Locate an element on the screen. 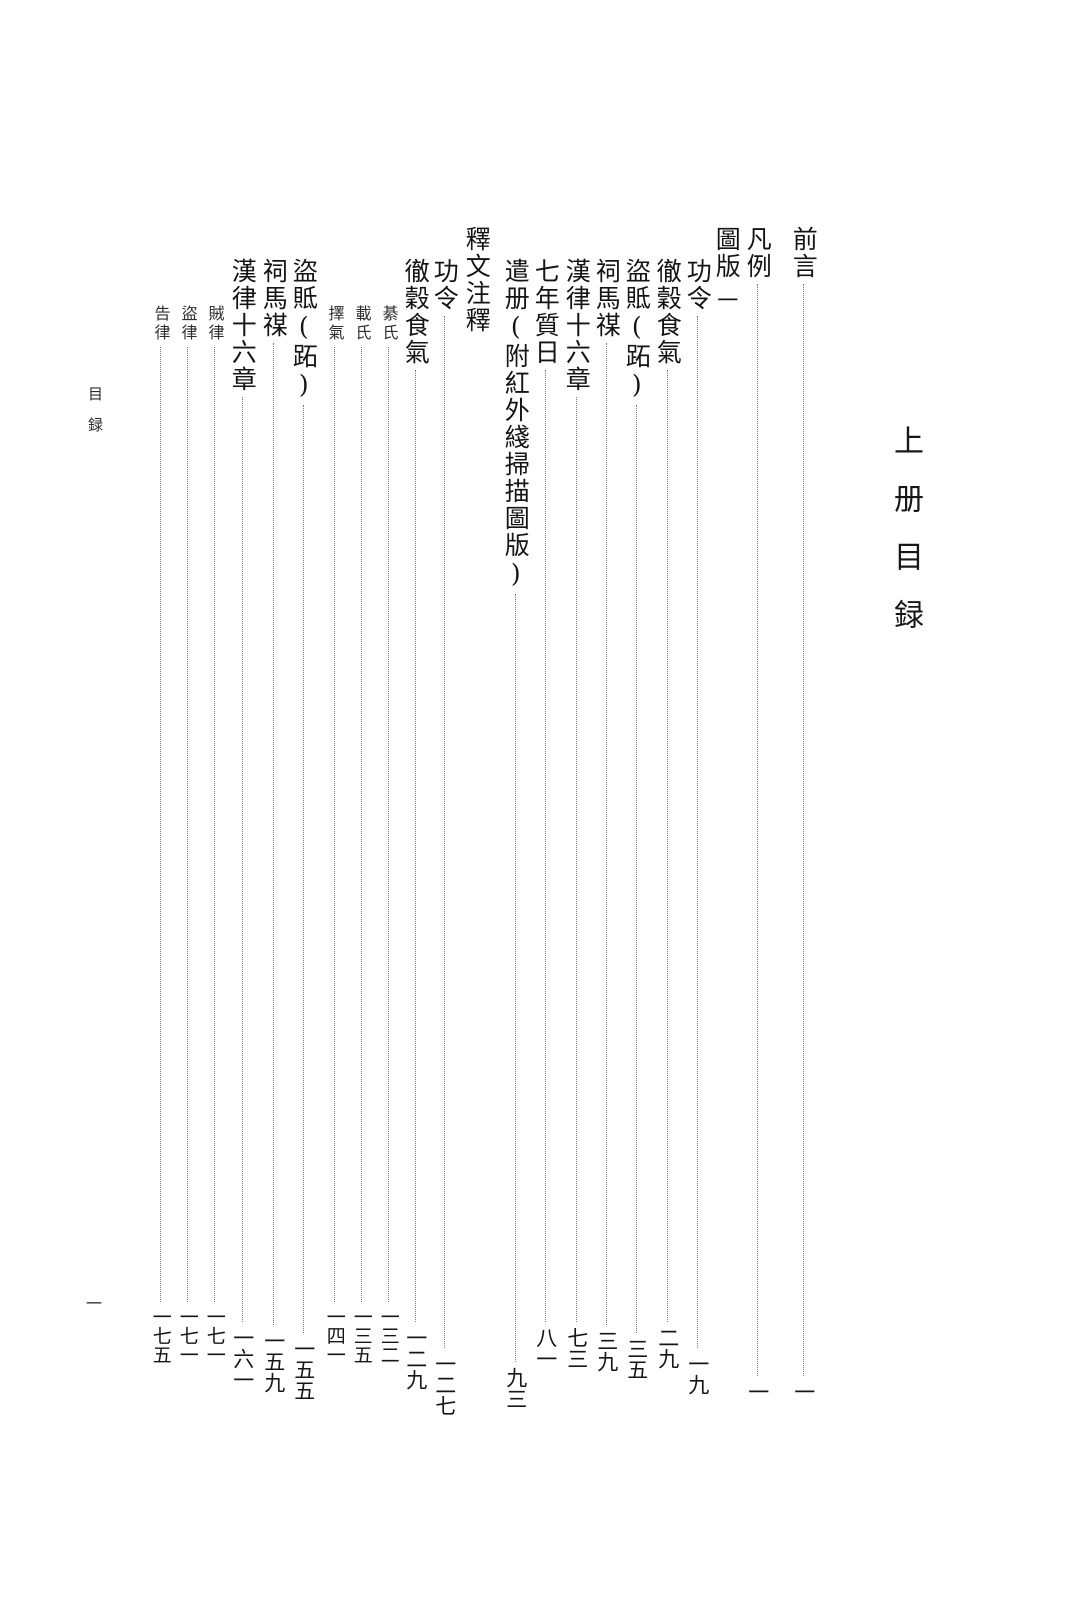 Image resolution: width=1080 pixels, height=1599 pixels. toc-entry-page-number: 八一 is located at coordinates (545, 1348).